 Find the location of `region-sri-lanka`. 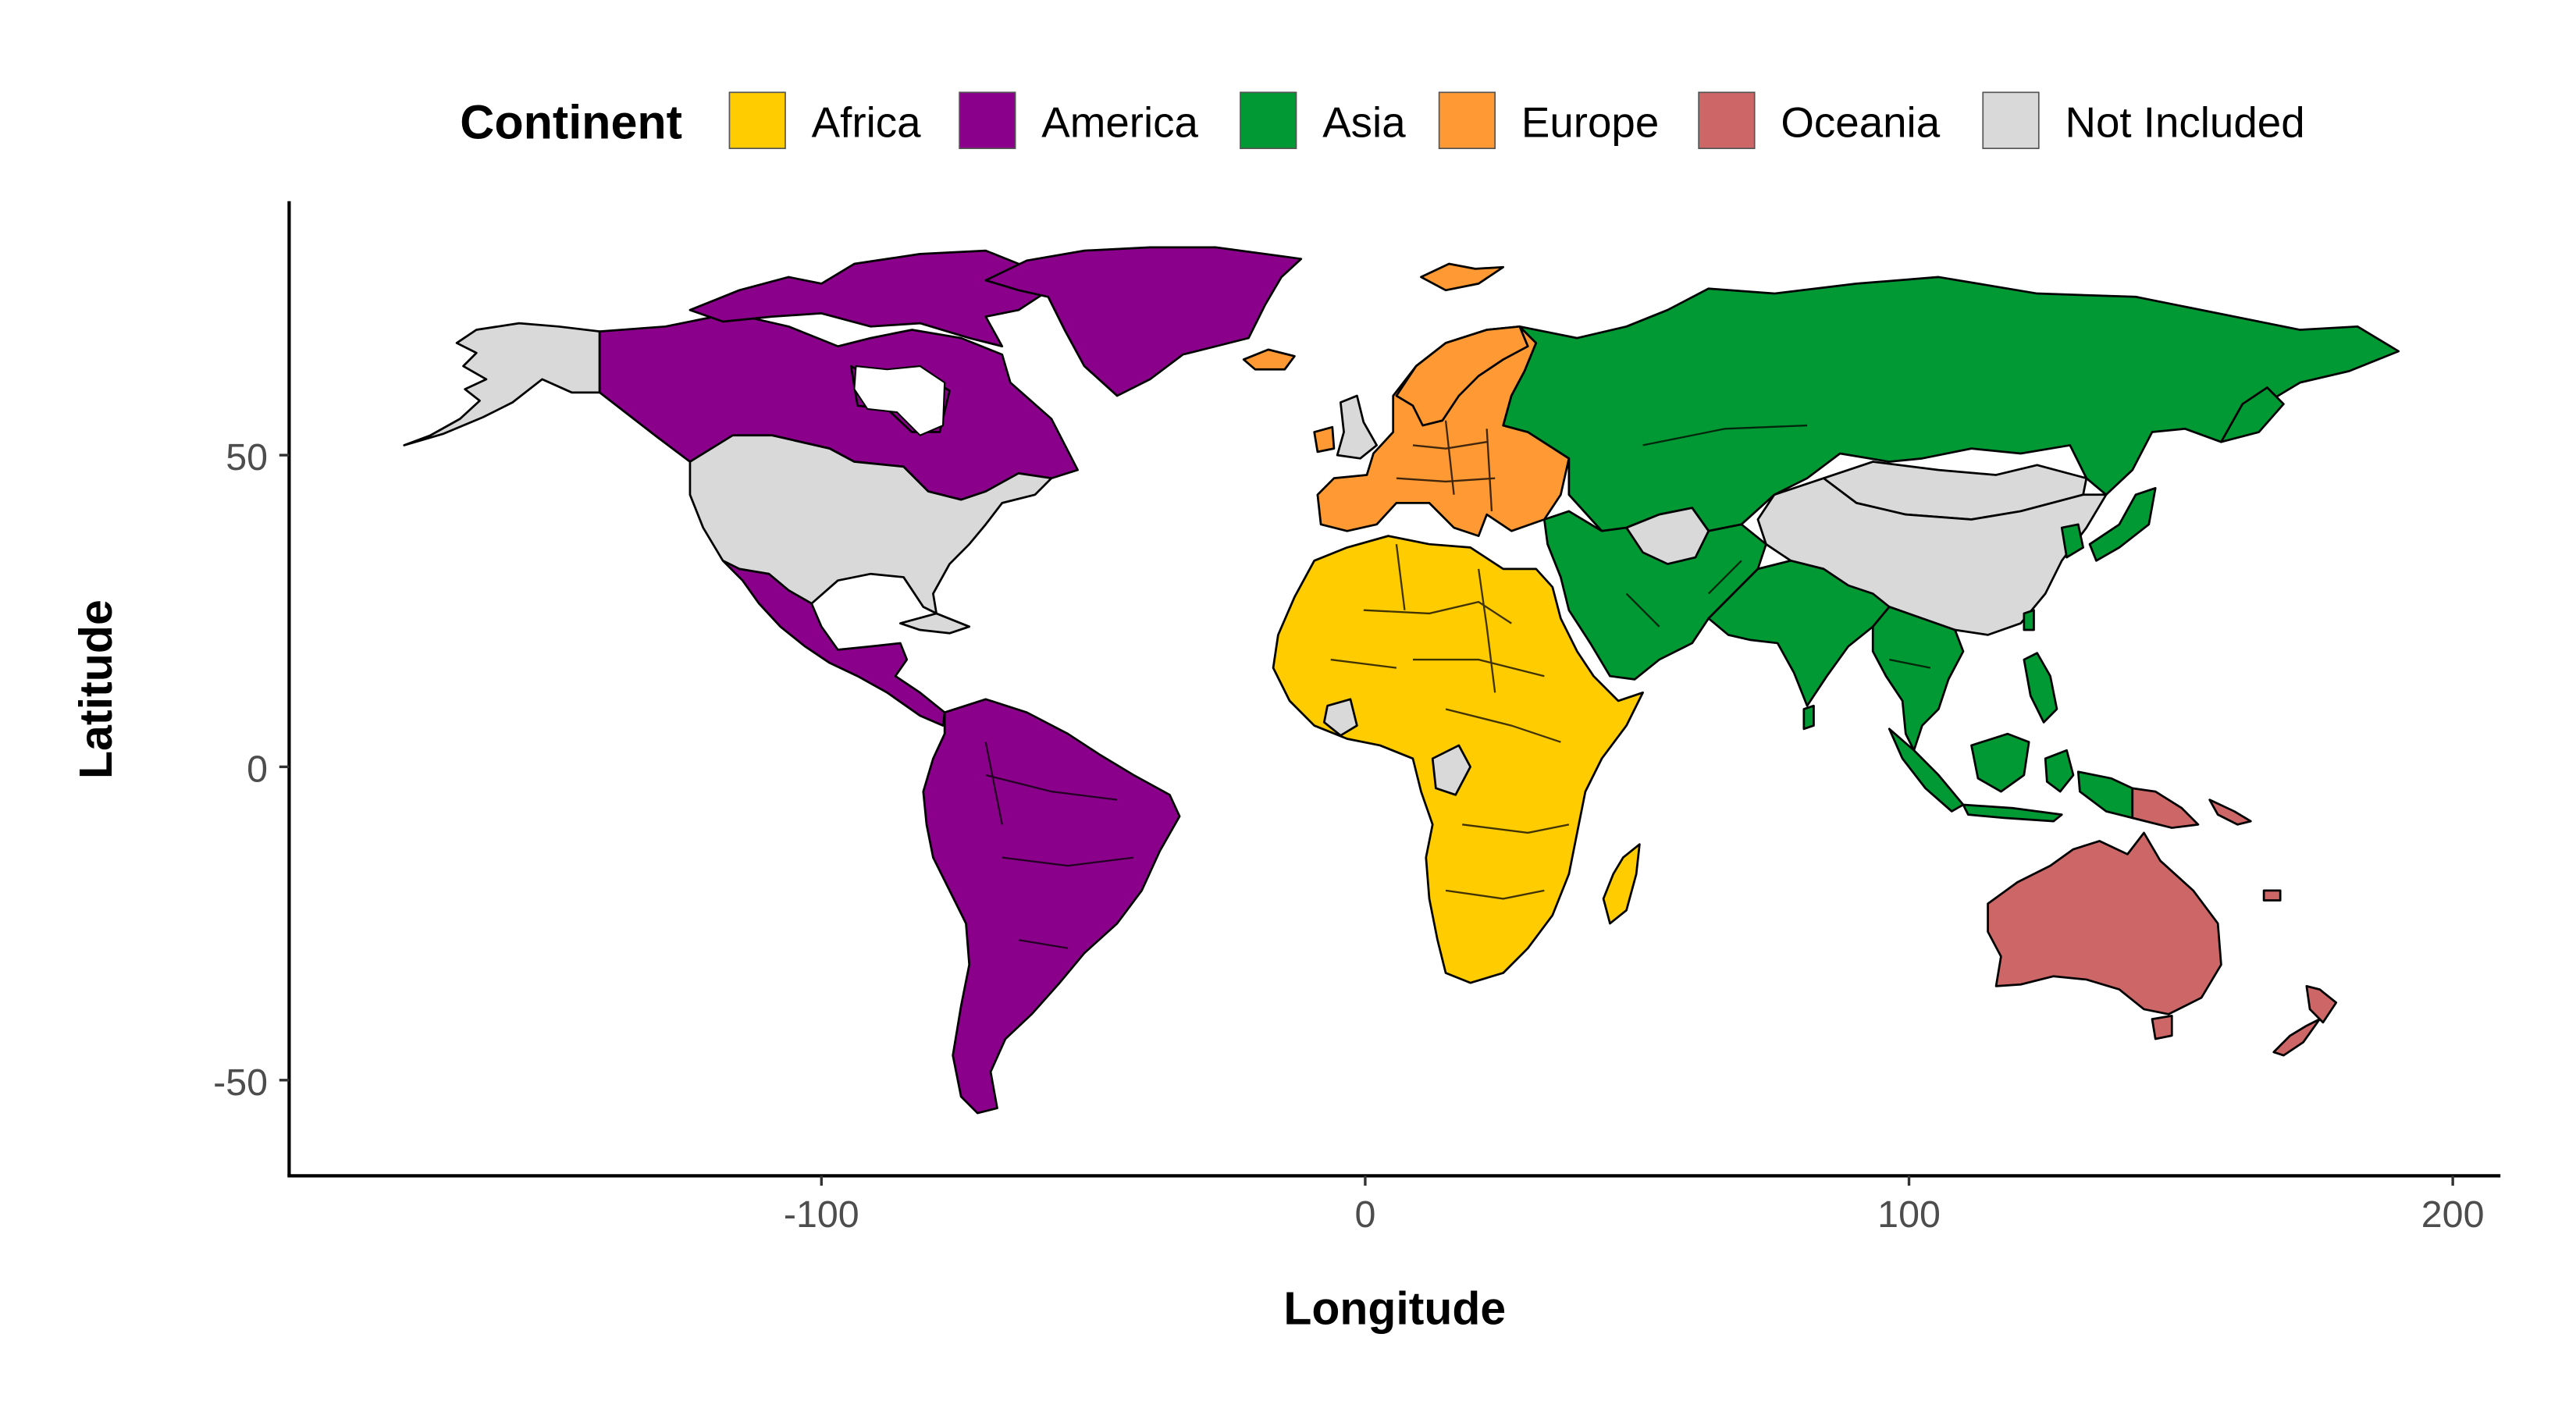

region-sri-lanka is located at coordinates (1808, 717).